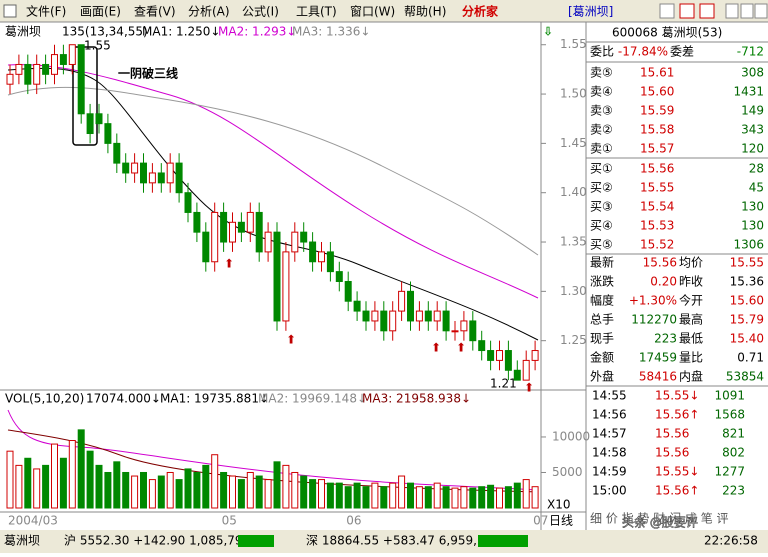 Image resolution: width=768 pixels, height=557 pixels. What do you see at coordinates (752, 73) in the screenshot?
I see `quote-cell: 308` at bounding box center [752, 73].